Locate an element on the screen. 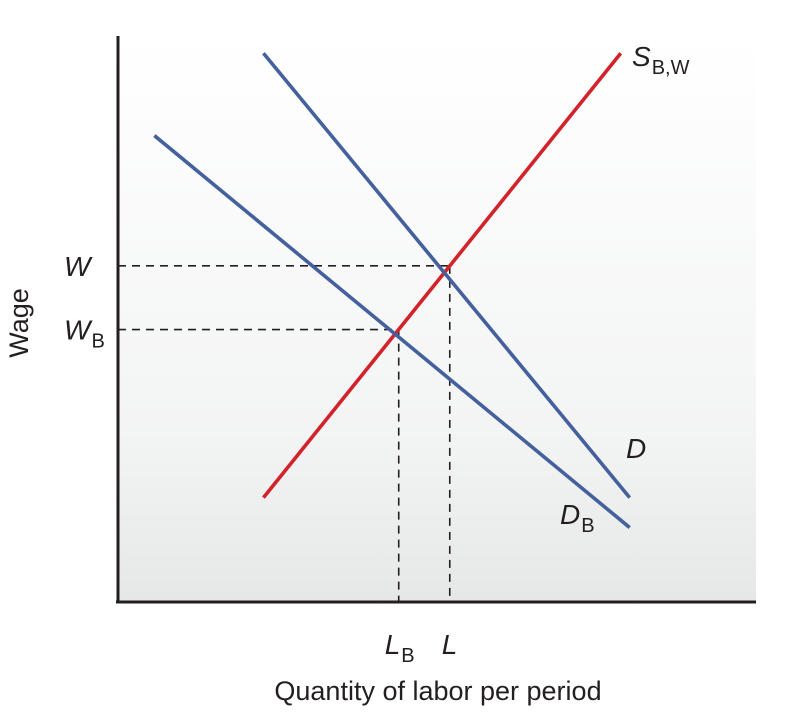 The width and height of the screenshot is (794, 712). curve-label-db-subscript: B is located at coordinates (587, 526).